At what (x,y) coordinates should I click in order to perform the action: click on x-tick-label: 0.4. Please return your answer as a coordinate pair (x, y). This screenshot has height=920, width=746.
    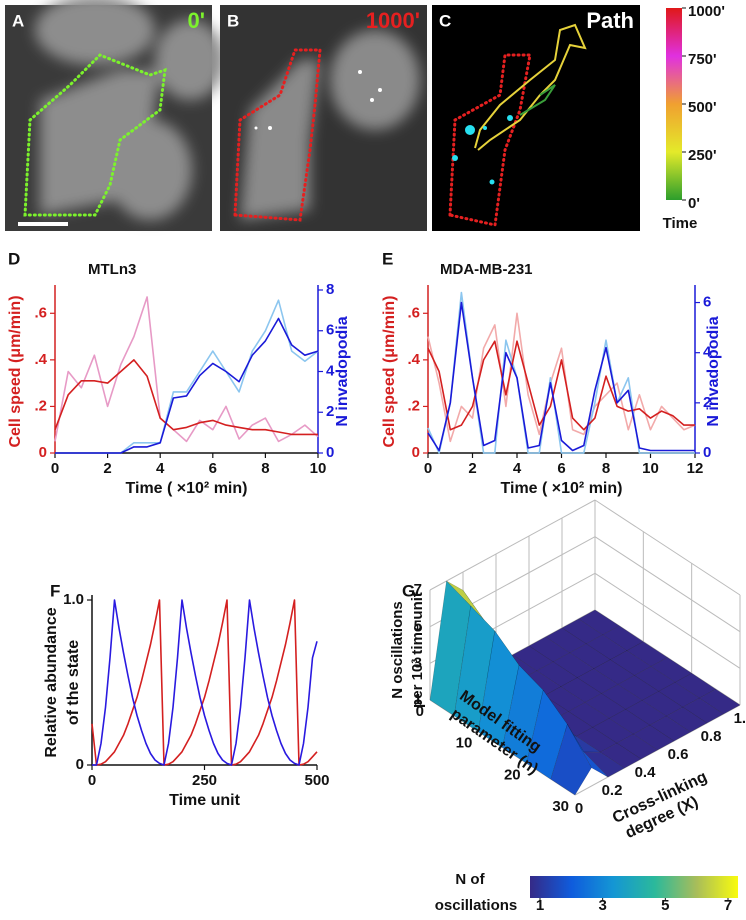
    Looking at the image, I should click on (646, 772).